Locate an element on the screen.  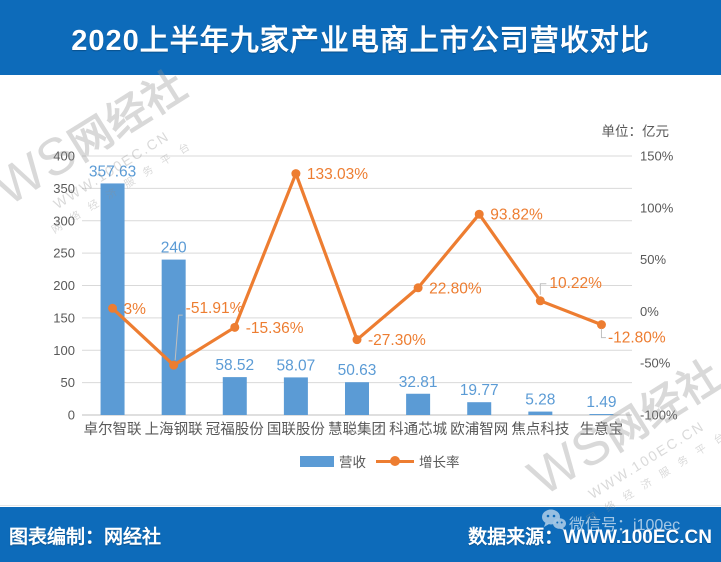
unit-label: 单位：亿元 is located at coordinates (635, 131).